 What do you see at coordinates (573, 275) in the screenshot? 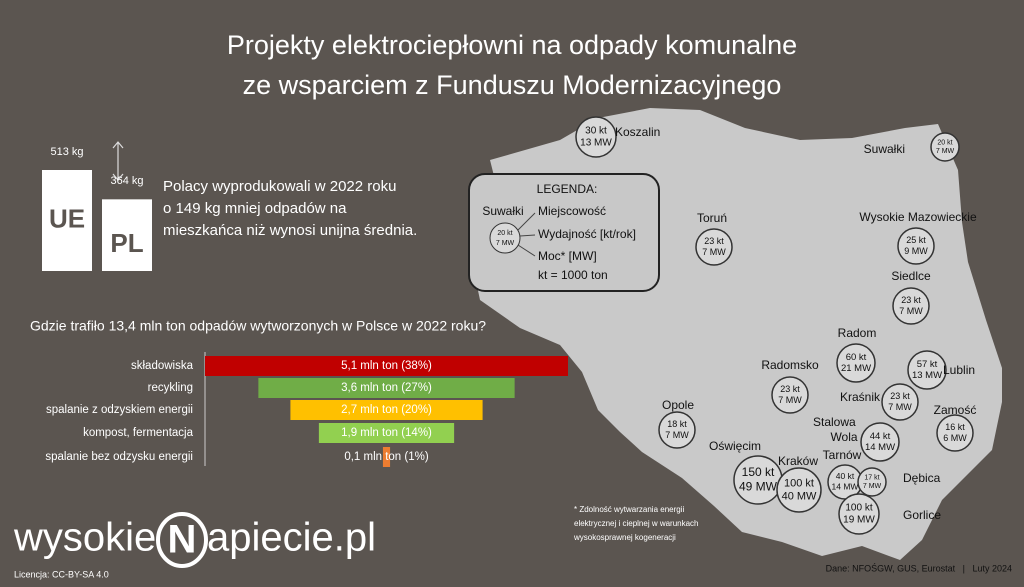
I see `legend-item: kt = 1000 ton` at bounding box center [573, 275].